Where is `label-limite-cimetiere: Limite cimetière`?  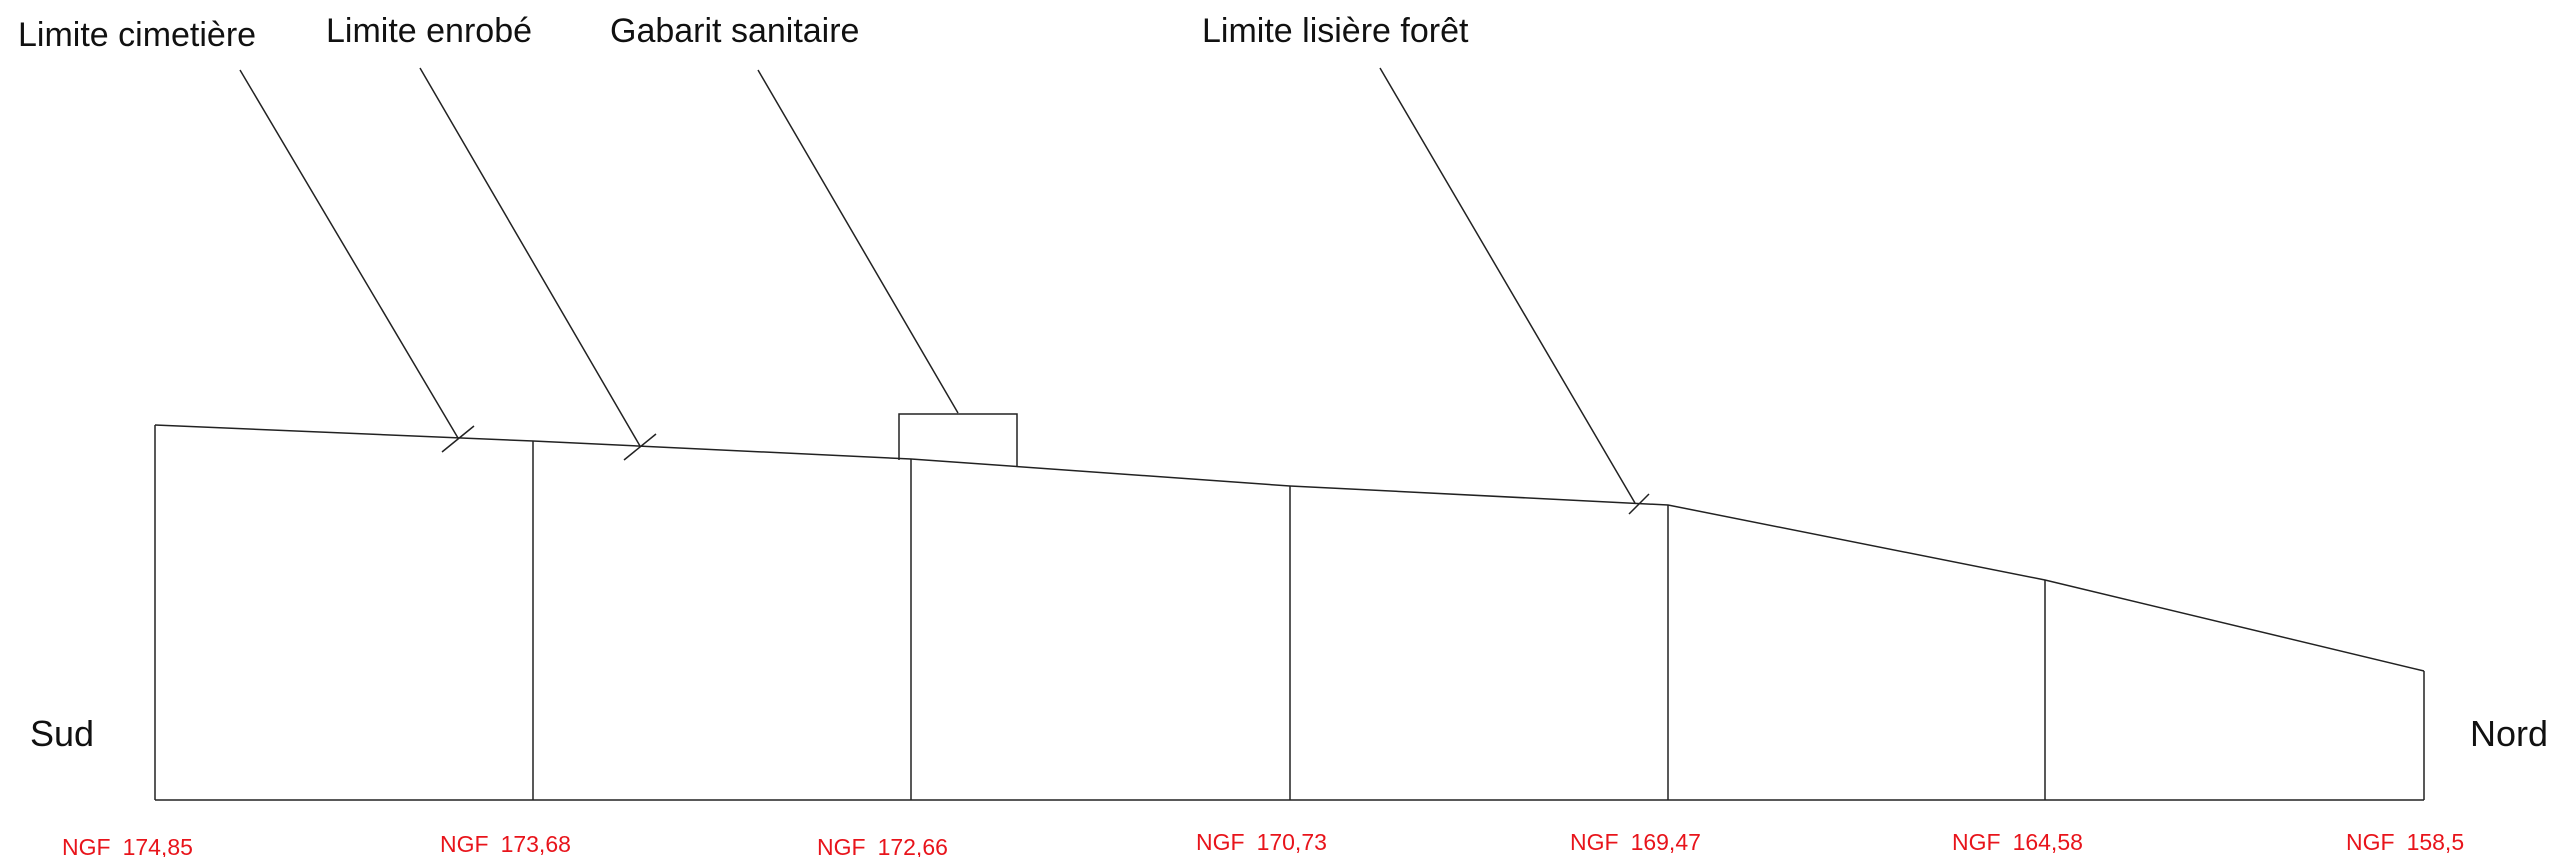
label-limite-cimetiere: Limite cimetière is located at coordinates (137, 35).